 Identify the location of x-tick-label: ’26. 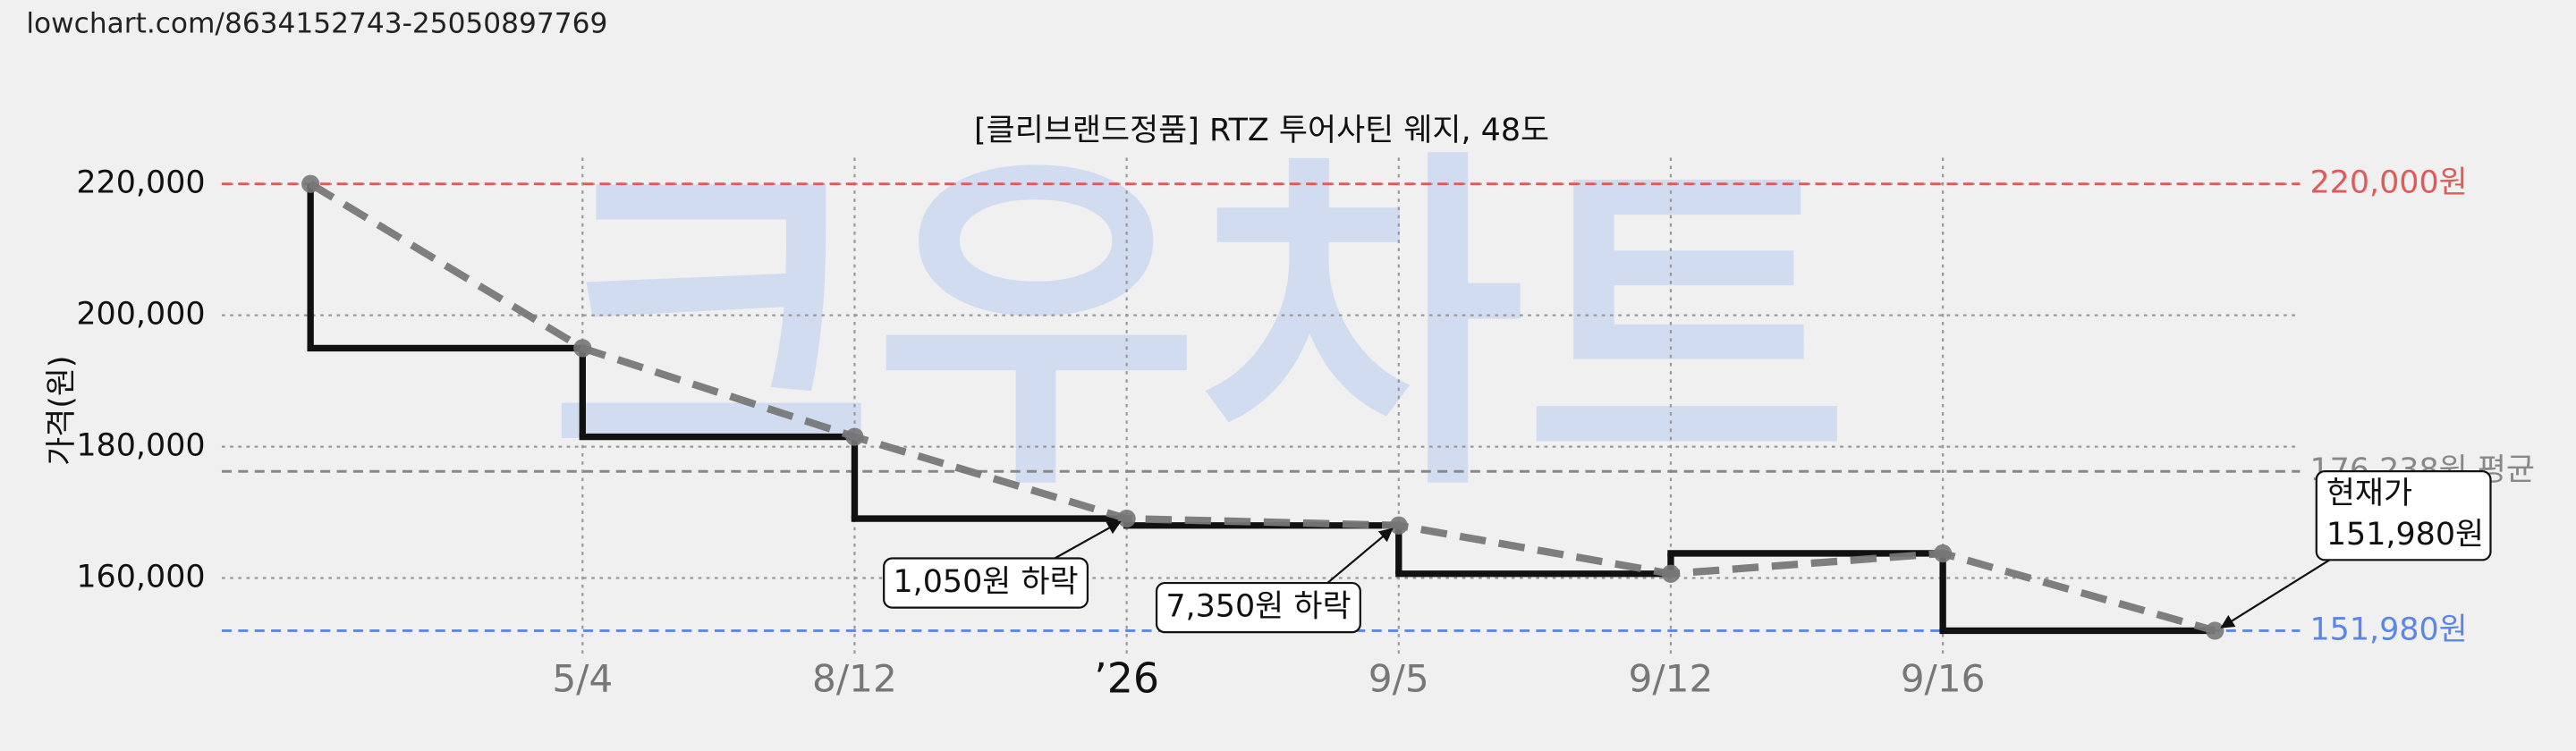
(1126, 678).